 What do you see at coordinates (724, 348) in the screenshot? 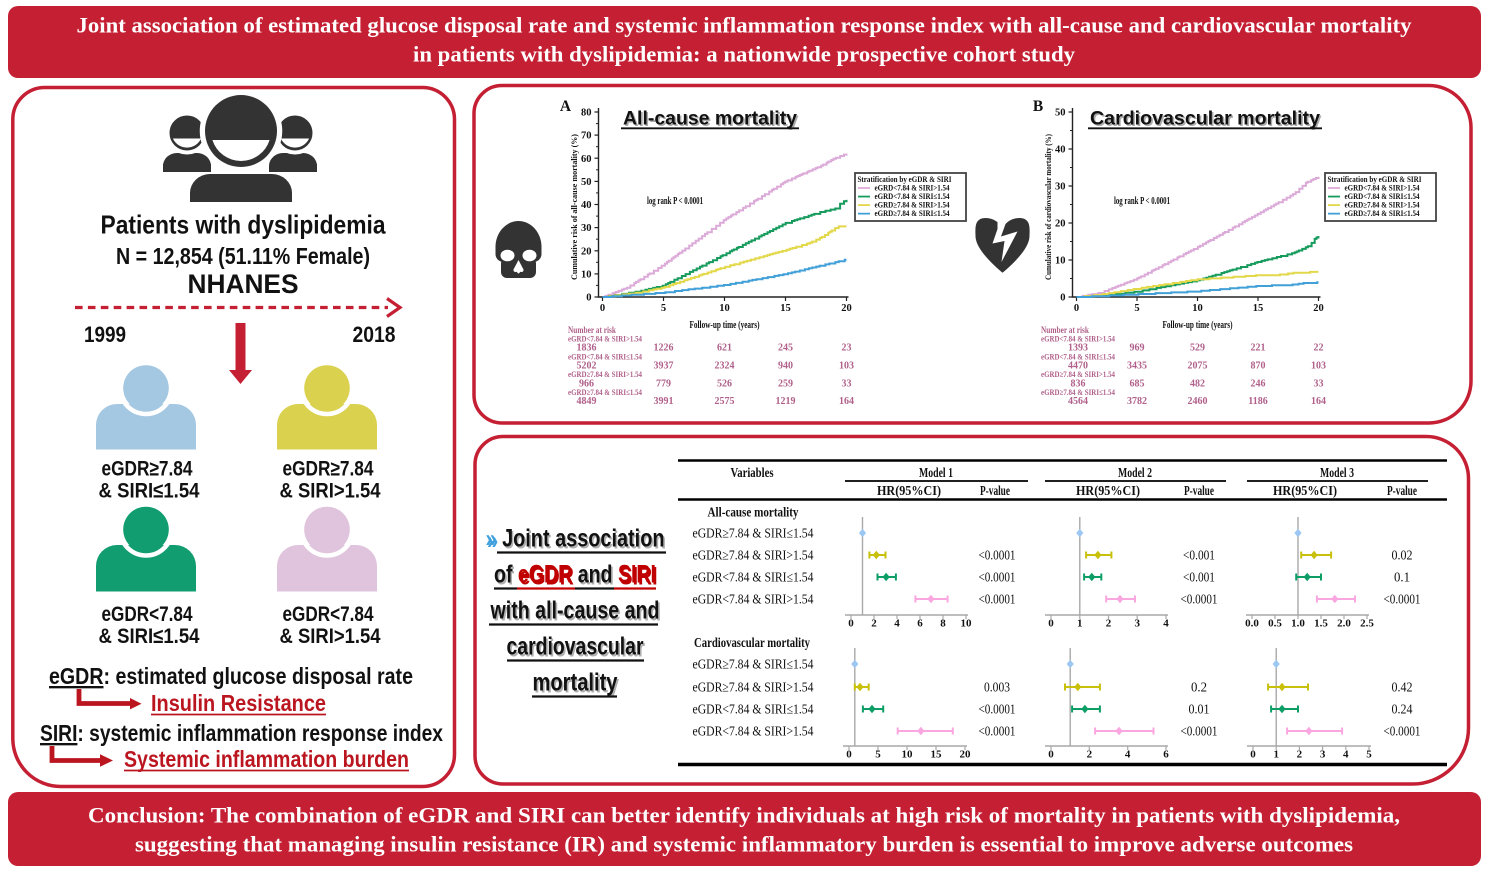
I see `svg-text: 621` at bounding box center [724, 348].